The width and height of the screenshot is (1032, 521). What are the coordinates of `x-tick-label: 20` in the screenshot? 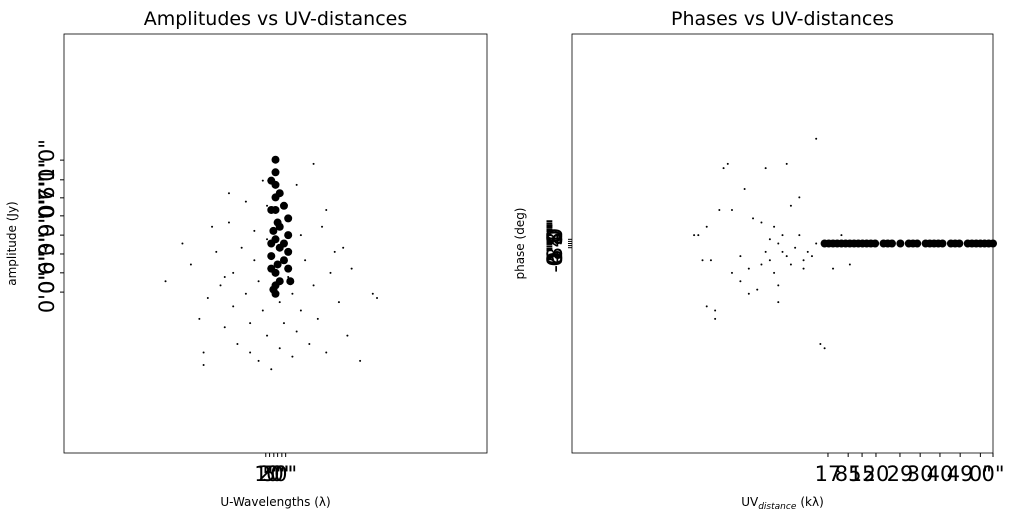 It's located at (876, 474).